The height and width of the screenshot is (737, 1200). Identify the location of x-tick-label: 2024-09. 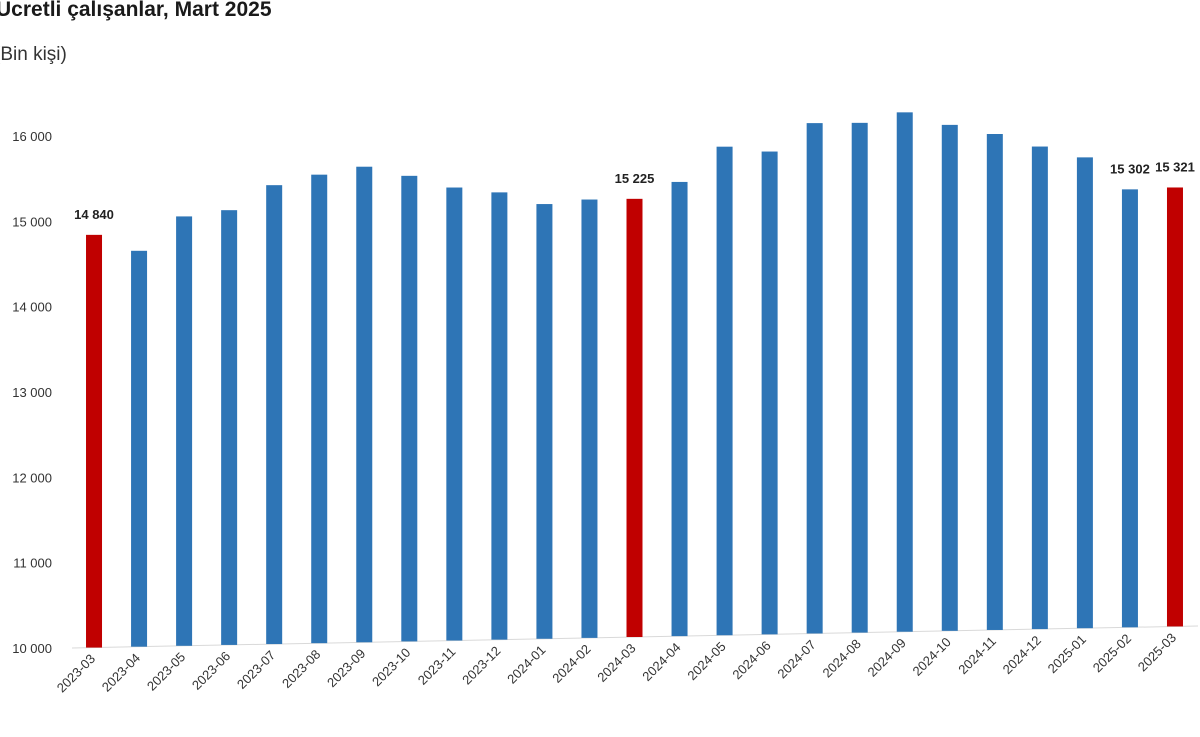
(887, 657).